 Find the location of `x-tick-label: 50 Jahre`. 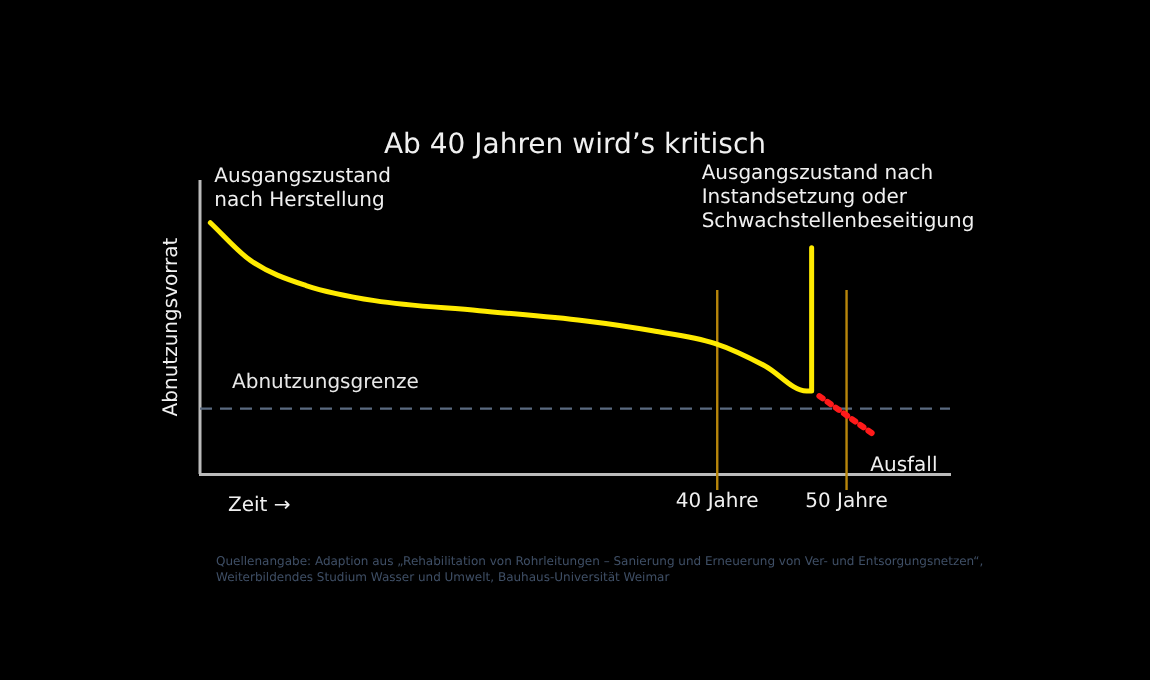

x-tick-label: 50 Jahre is located at coordinates (846, 502).